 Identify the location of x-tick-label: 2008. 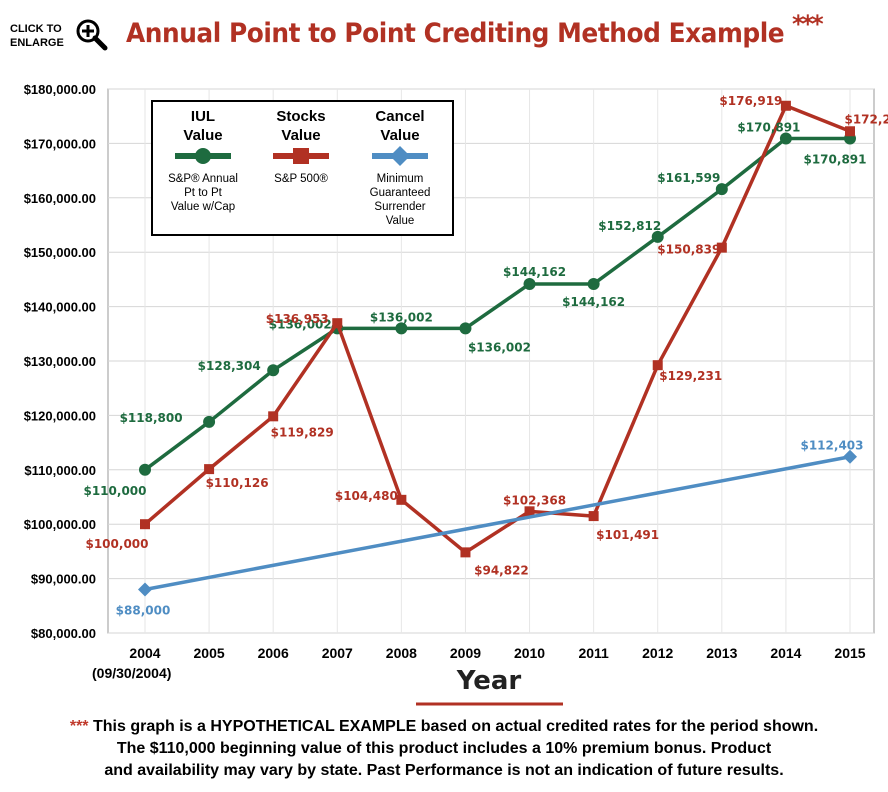
(401, 653).